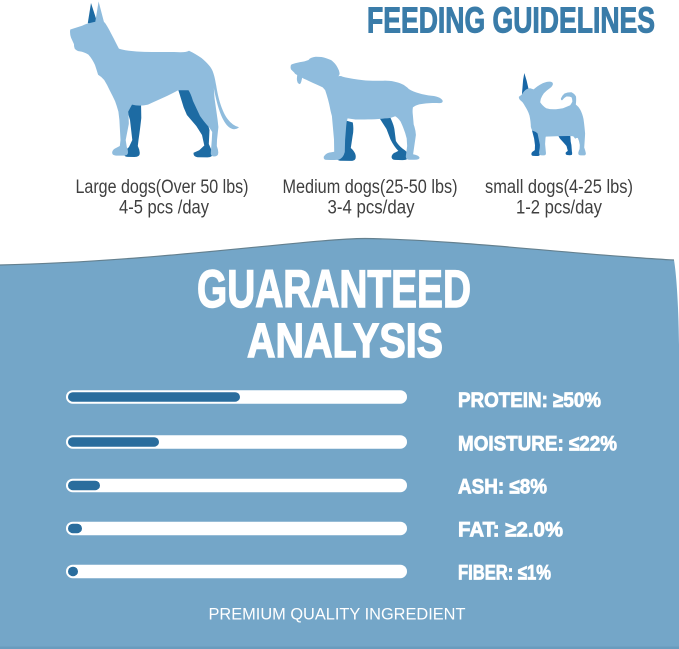 The image size is (679, 649). I want to click on svg-text: 1-2 pcs/day, so click(559, 208).